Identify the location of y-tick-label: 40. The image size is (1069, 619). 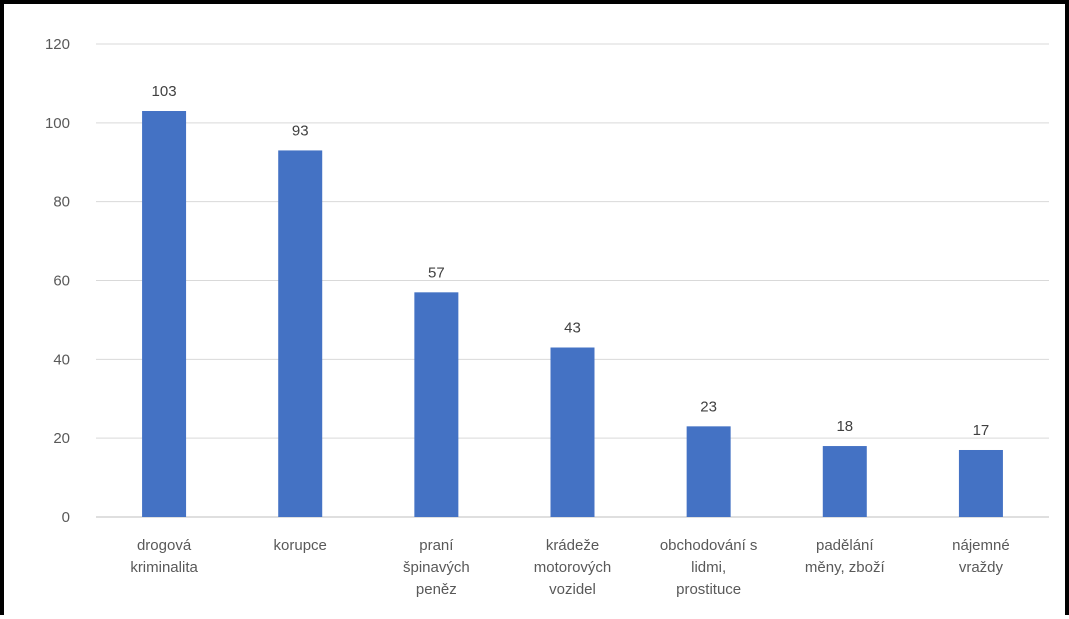
(61, 359).